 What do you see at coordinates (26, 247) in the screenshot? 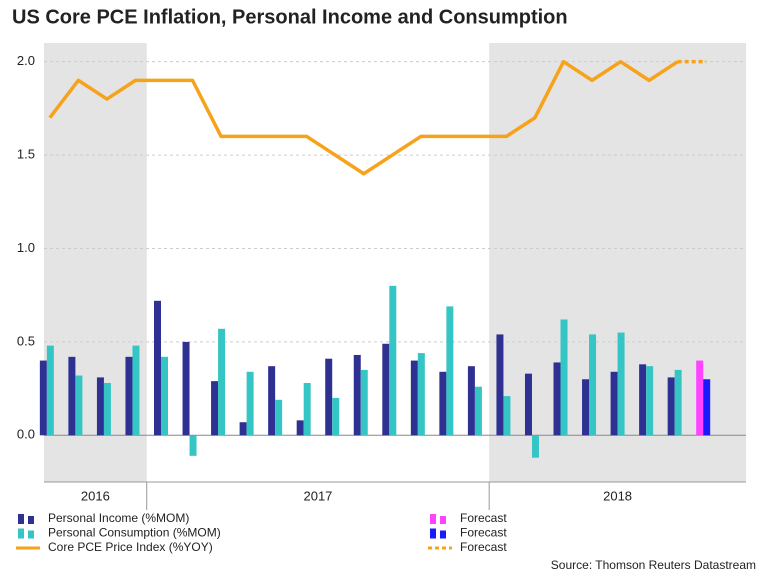
I see `y-tick-label: 1.0` at bounding box center [26, 247].